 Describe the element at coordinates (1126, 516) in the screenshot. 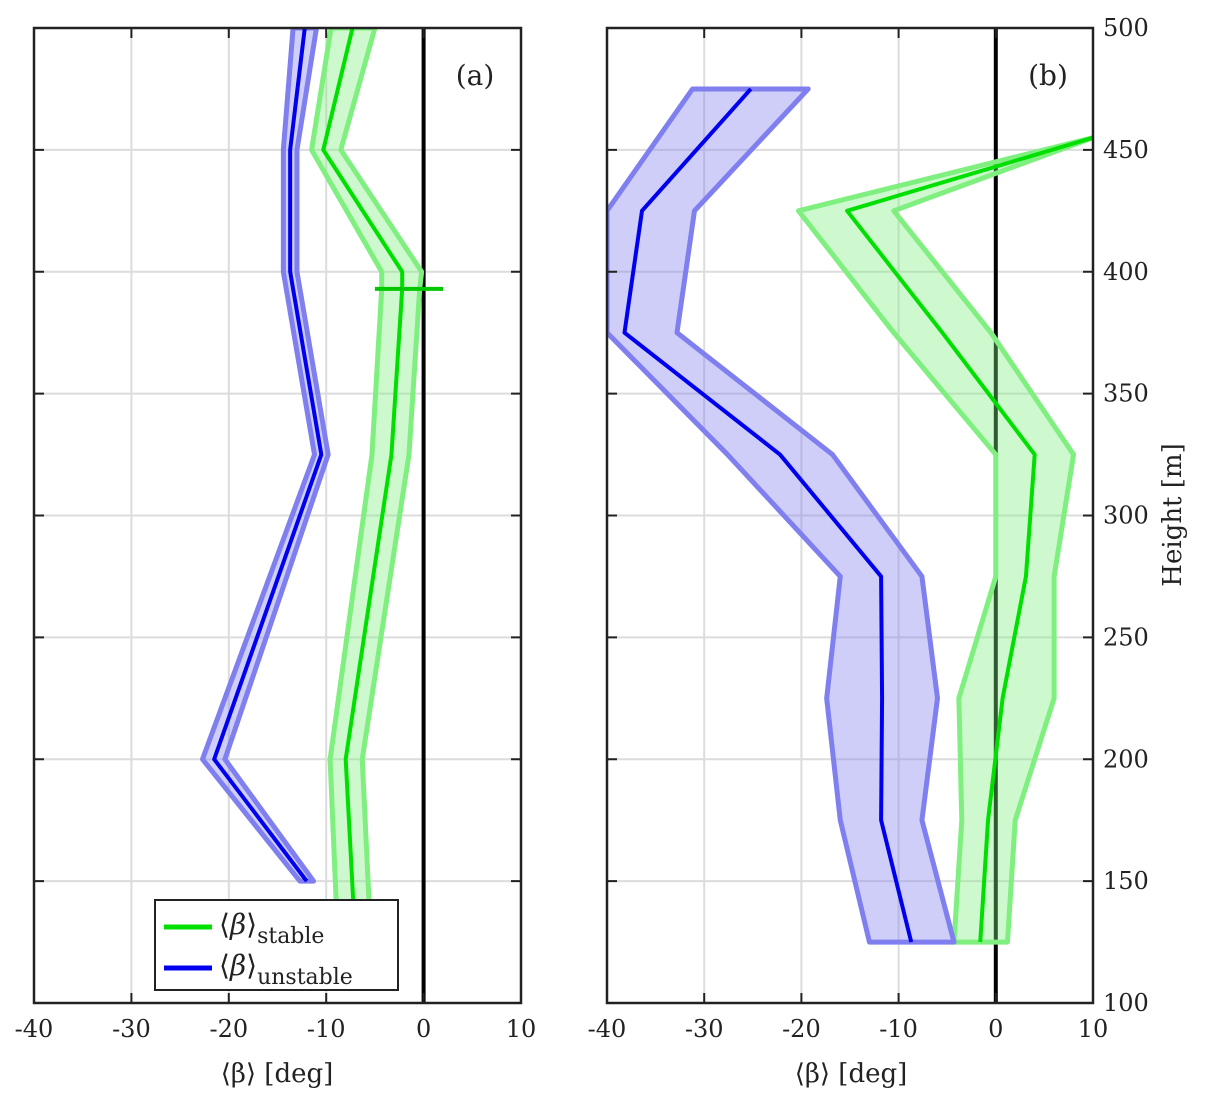

I see `y-tick-label: 300` at that location.